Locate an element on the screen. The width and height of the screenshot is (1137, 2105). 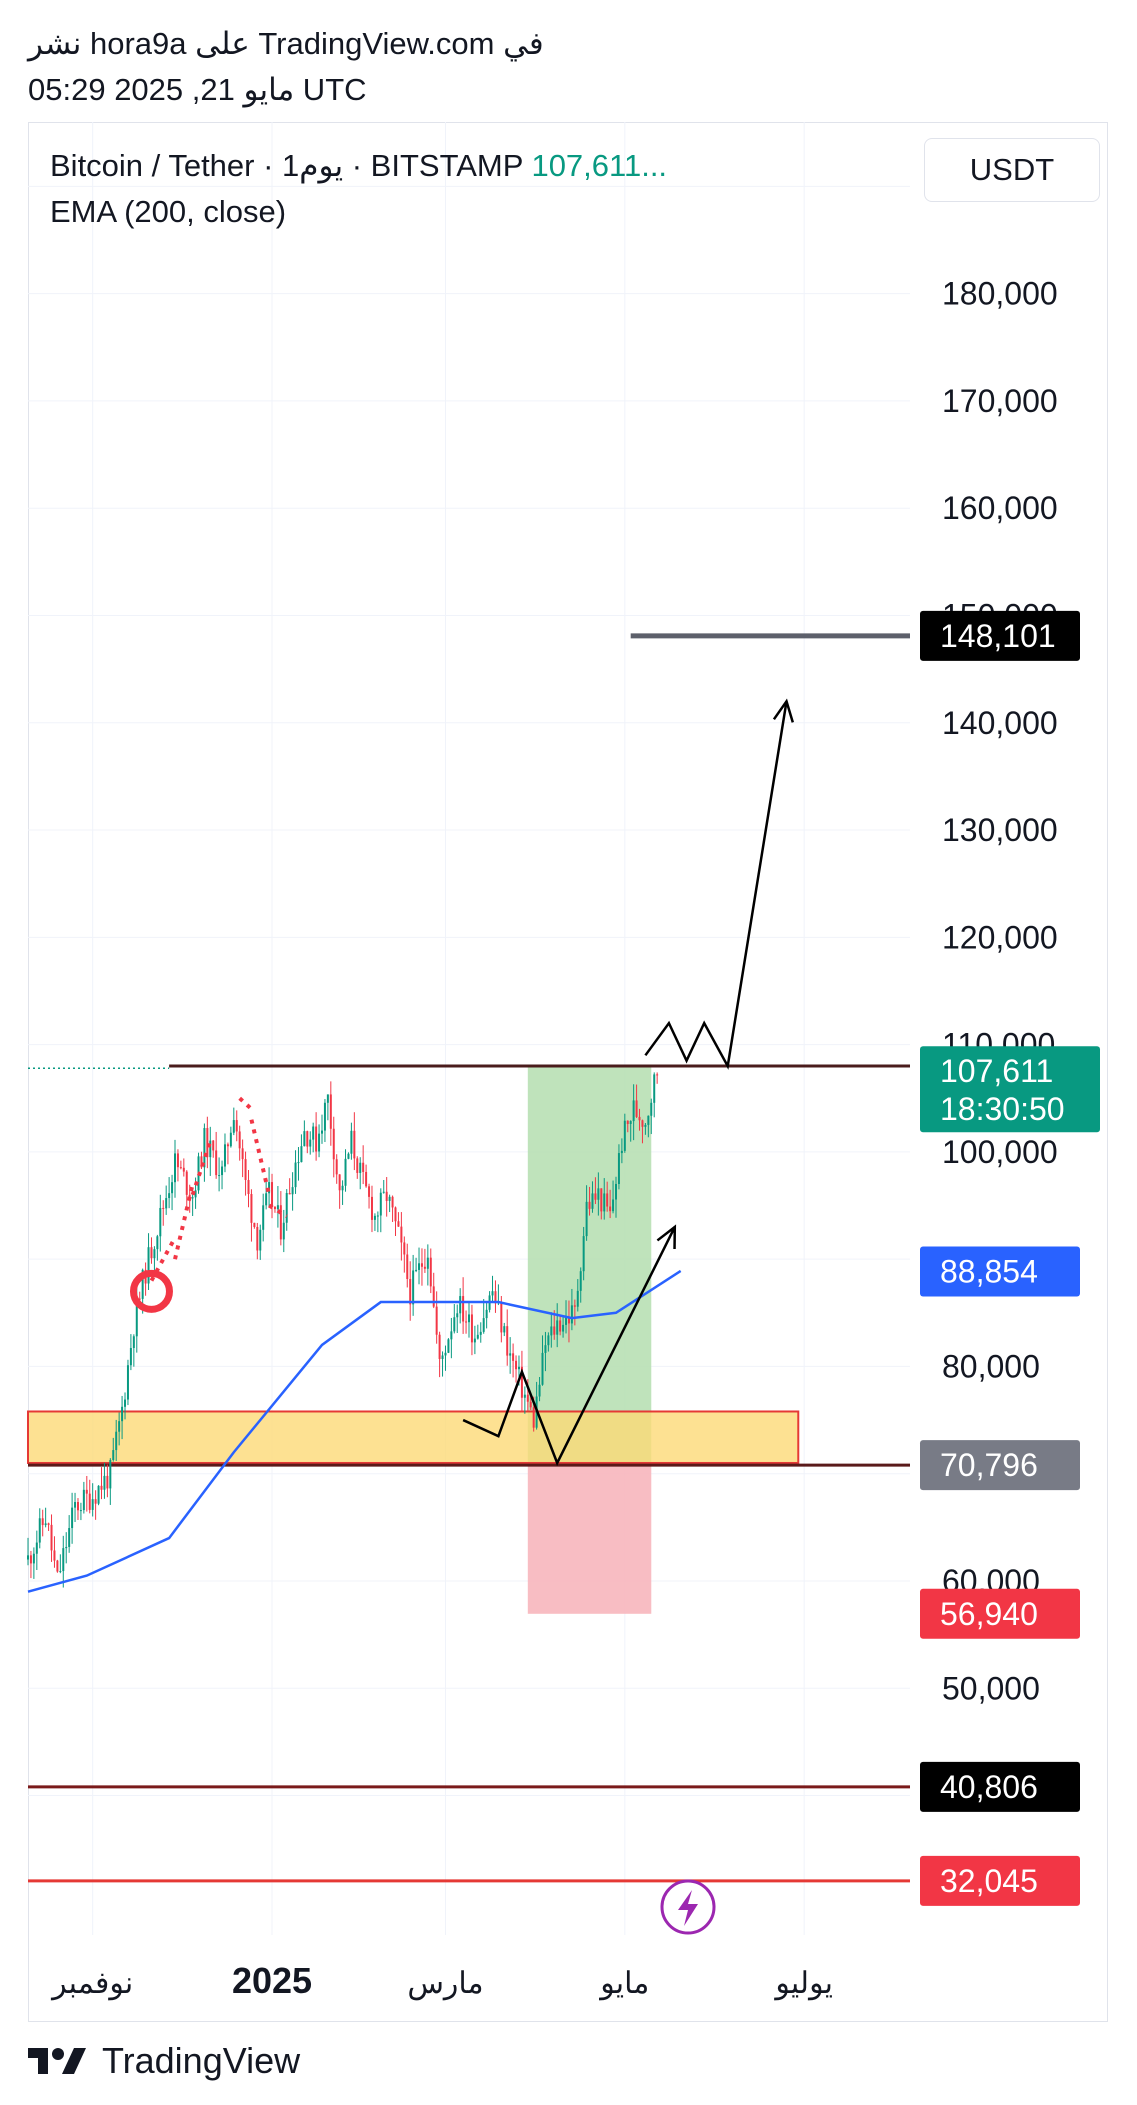
loss-area is located at coordinates (589, 1538).